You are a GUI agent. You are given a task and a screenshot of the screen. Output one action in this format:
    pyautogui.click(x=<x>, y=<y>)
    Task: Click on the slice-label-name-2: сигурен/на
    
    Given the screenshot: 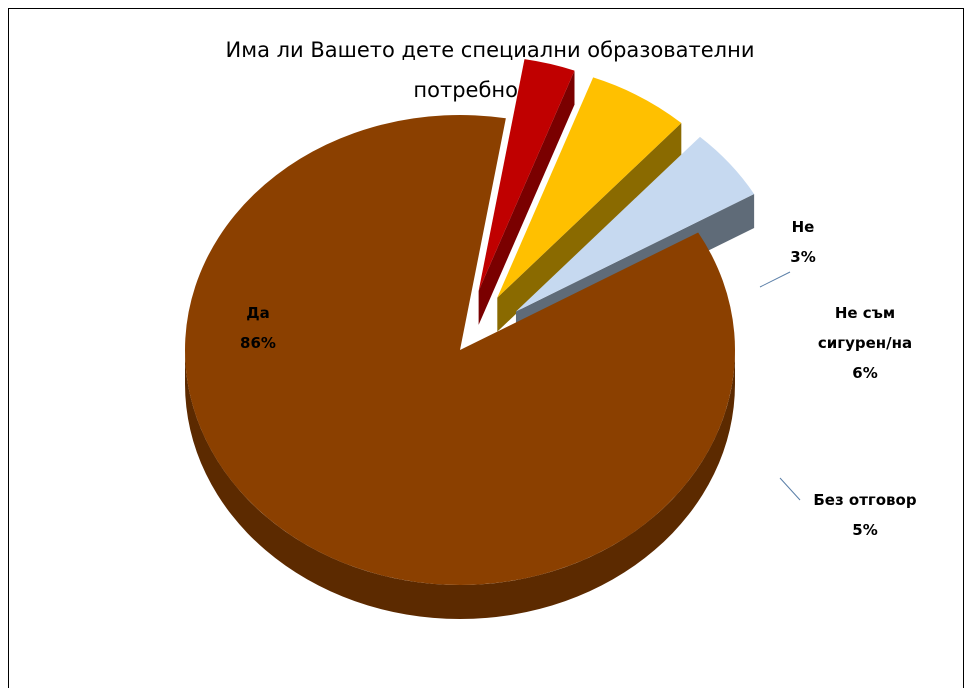 What is the action you would take?
    pyautogui.click(x=865, y=343)
    